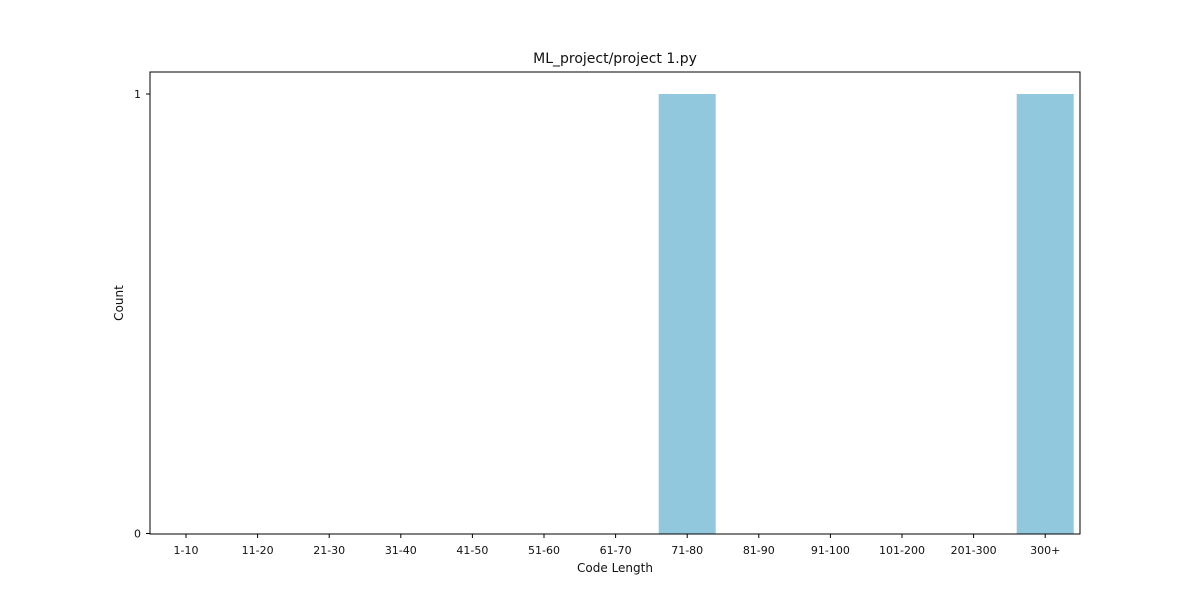 Image resolution: width=1200 pixels, height=600 pixels. Describe the element at coordinates (544, 550) in the screenshot. I see `x-tick-label: 51-60` at that location.